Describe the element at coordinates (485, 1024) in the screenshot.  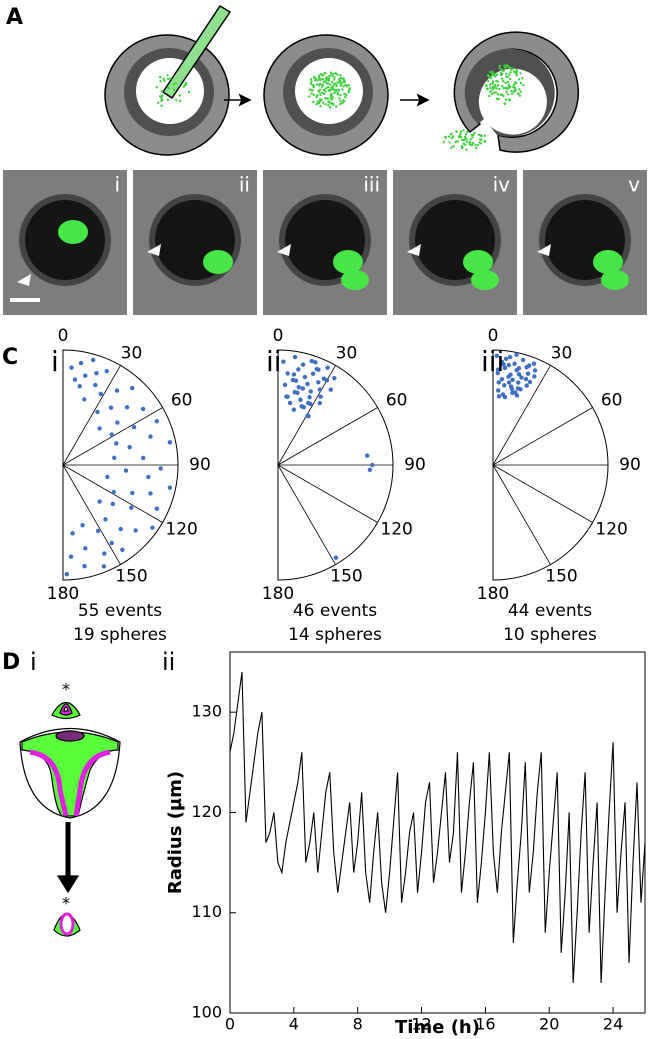
I see `x-tick-label: 16` at that location.